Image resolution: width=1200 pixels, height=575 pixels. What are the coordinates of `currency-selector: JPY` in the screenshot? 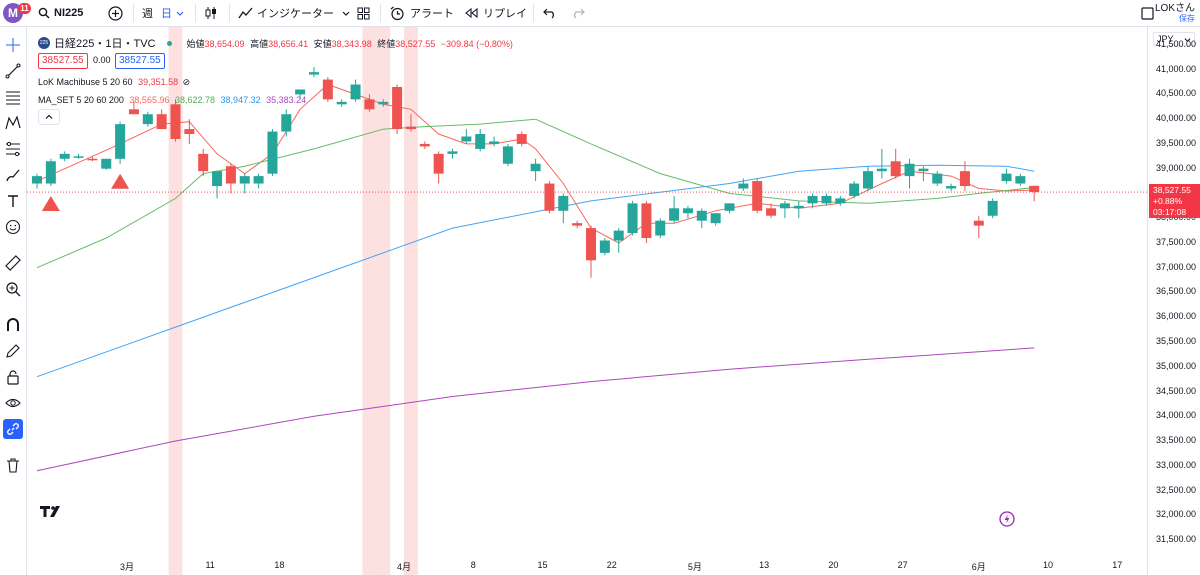 It's located at (1174, 39).